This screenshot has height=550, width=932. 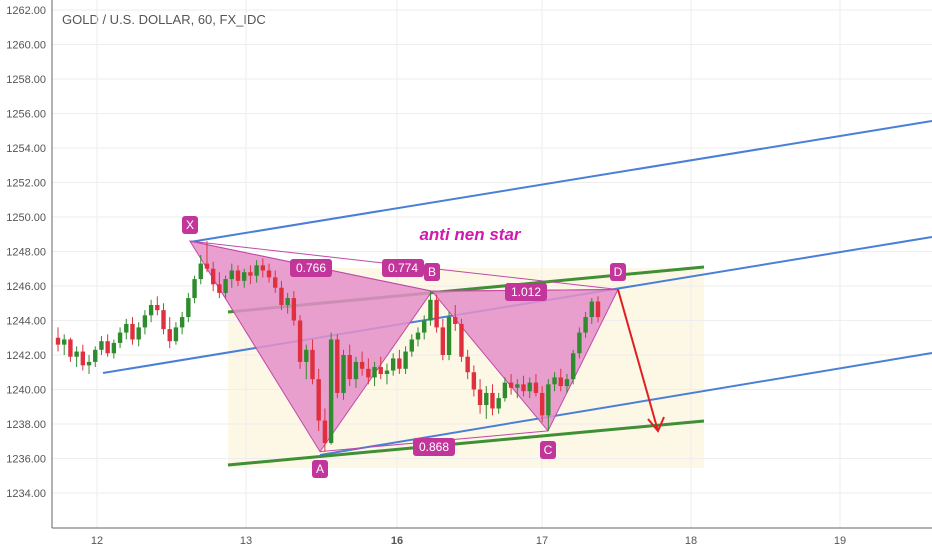 I want to click on x-tick-label: 18, so click(x=691, y=541).